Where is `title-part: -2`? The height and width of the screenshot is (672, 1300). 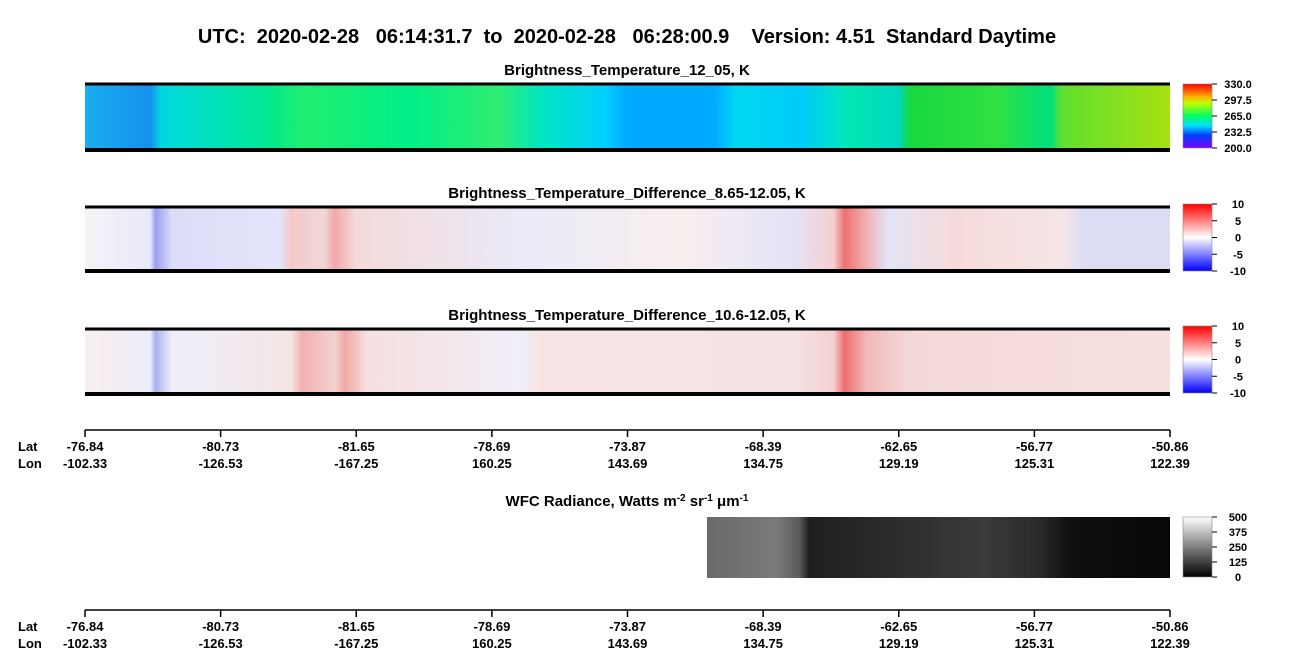
title-part: -2 is located at coordinates (681, 498).